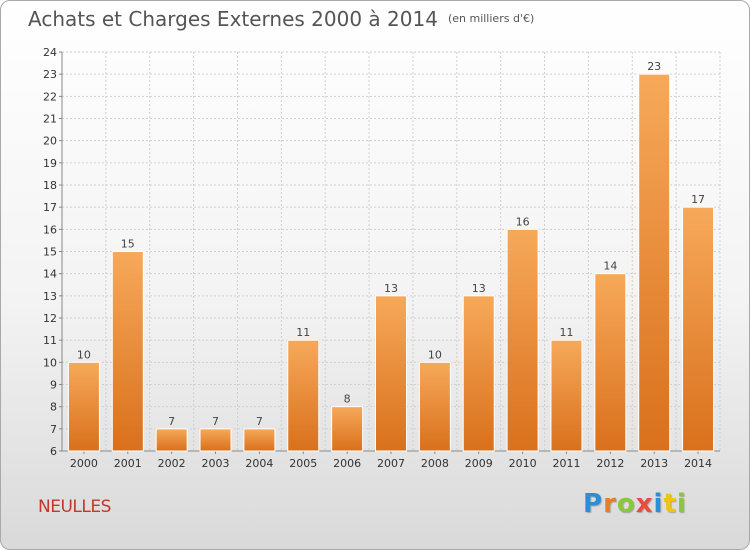  What do you see at coordinates (610, 504) in the screenshot?
I see `logo-letter: r` at bounding box center [610, 504].